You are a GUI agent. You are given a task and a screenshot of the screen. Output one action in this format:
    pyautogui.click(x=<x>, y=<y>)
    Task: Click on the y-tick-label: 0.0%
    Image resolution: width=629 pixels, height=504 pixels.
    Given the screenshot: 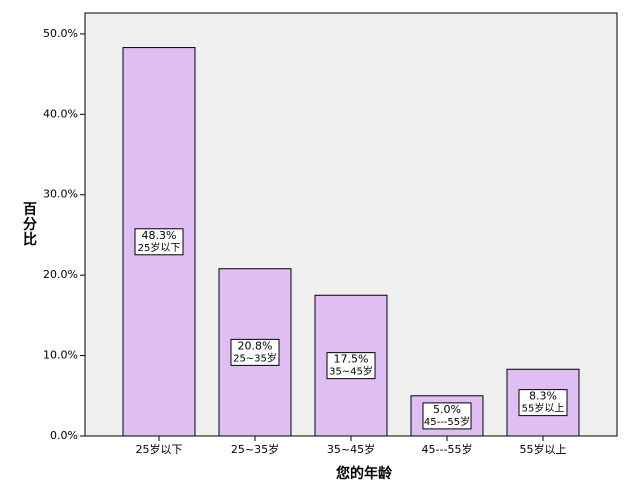 What is the action you would take?
    pyautogui.click(x=64, y=435)
    